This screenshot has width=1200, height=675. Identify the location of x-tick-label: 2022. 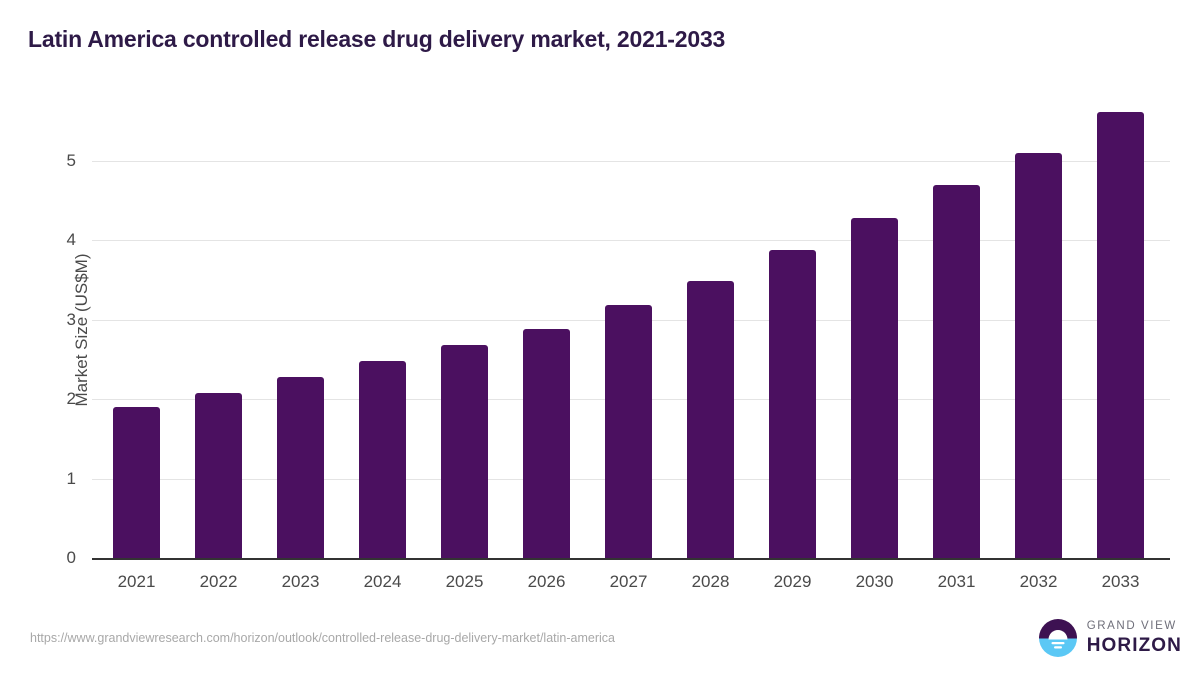
(218, 581).